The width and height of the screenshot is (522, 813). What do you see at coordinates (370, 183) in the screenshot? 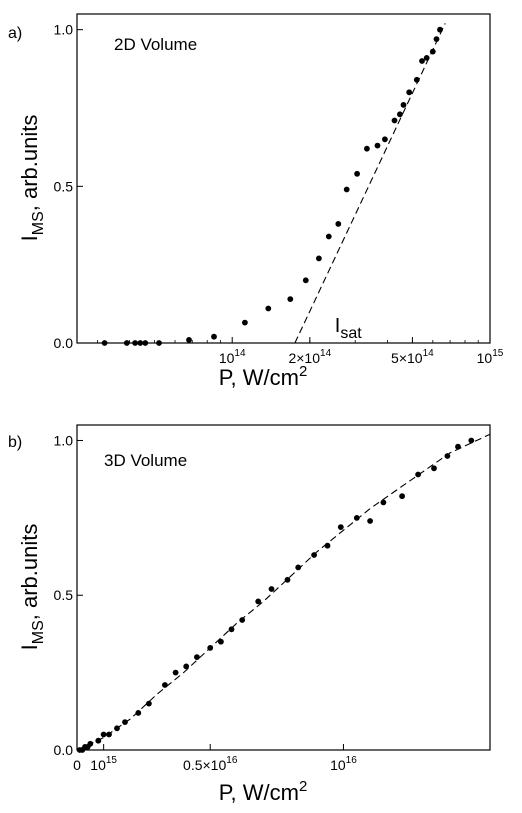
I see `fit-line` at bounding box center [370, 183].